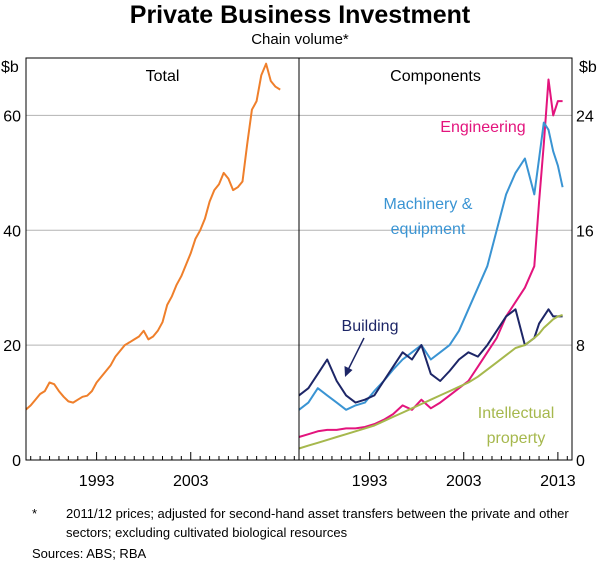 Image resolution: width=600 pixels, height=566 pixels. I want to click on total-panel-title: Total, so click(163, 76).